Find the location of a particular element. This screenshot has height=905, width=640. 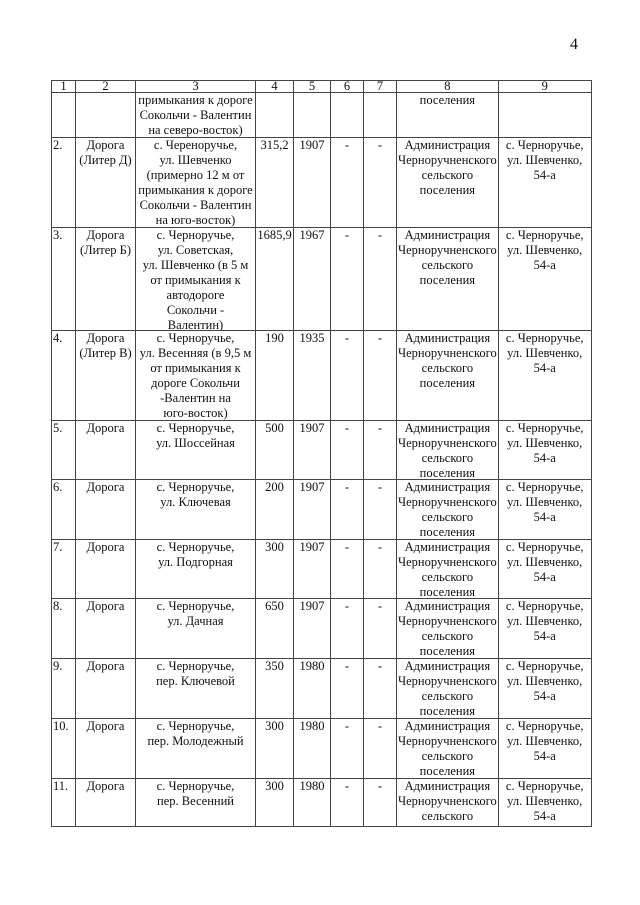

cell-text: 500 is located at coordinates (274, 428).